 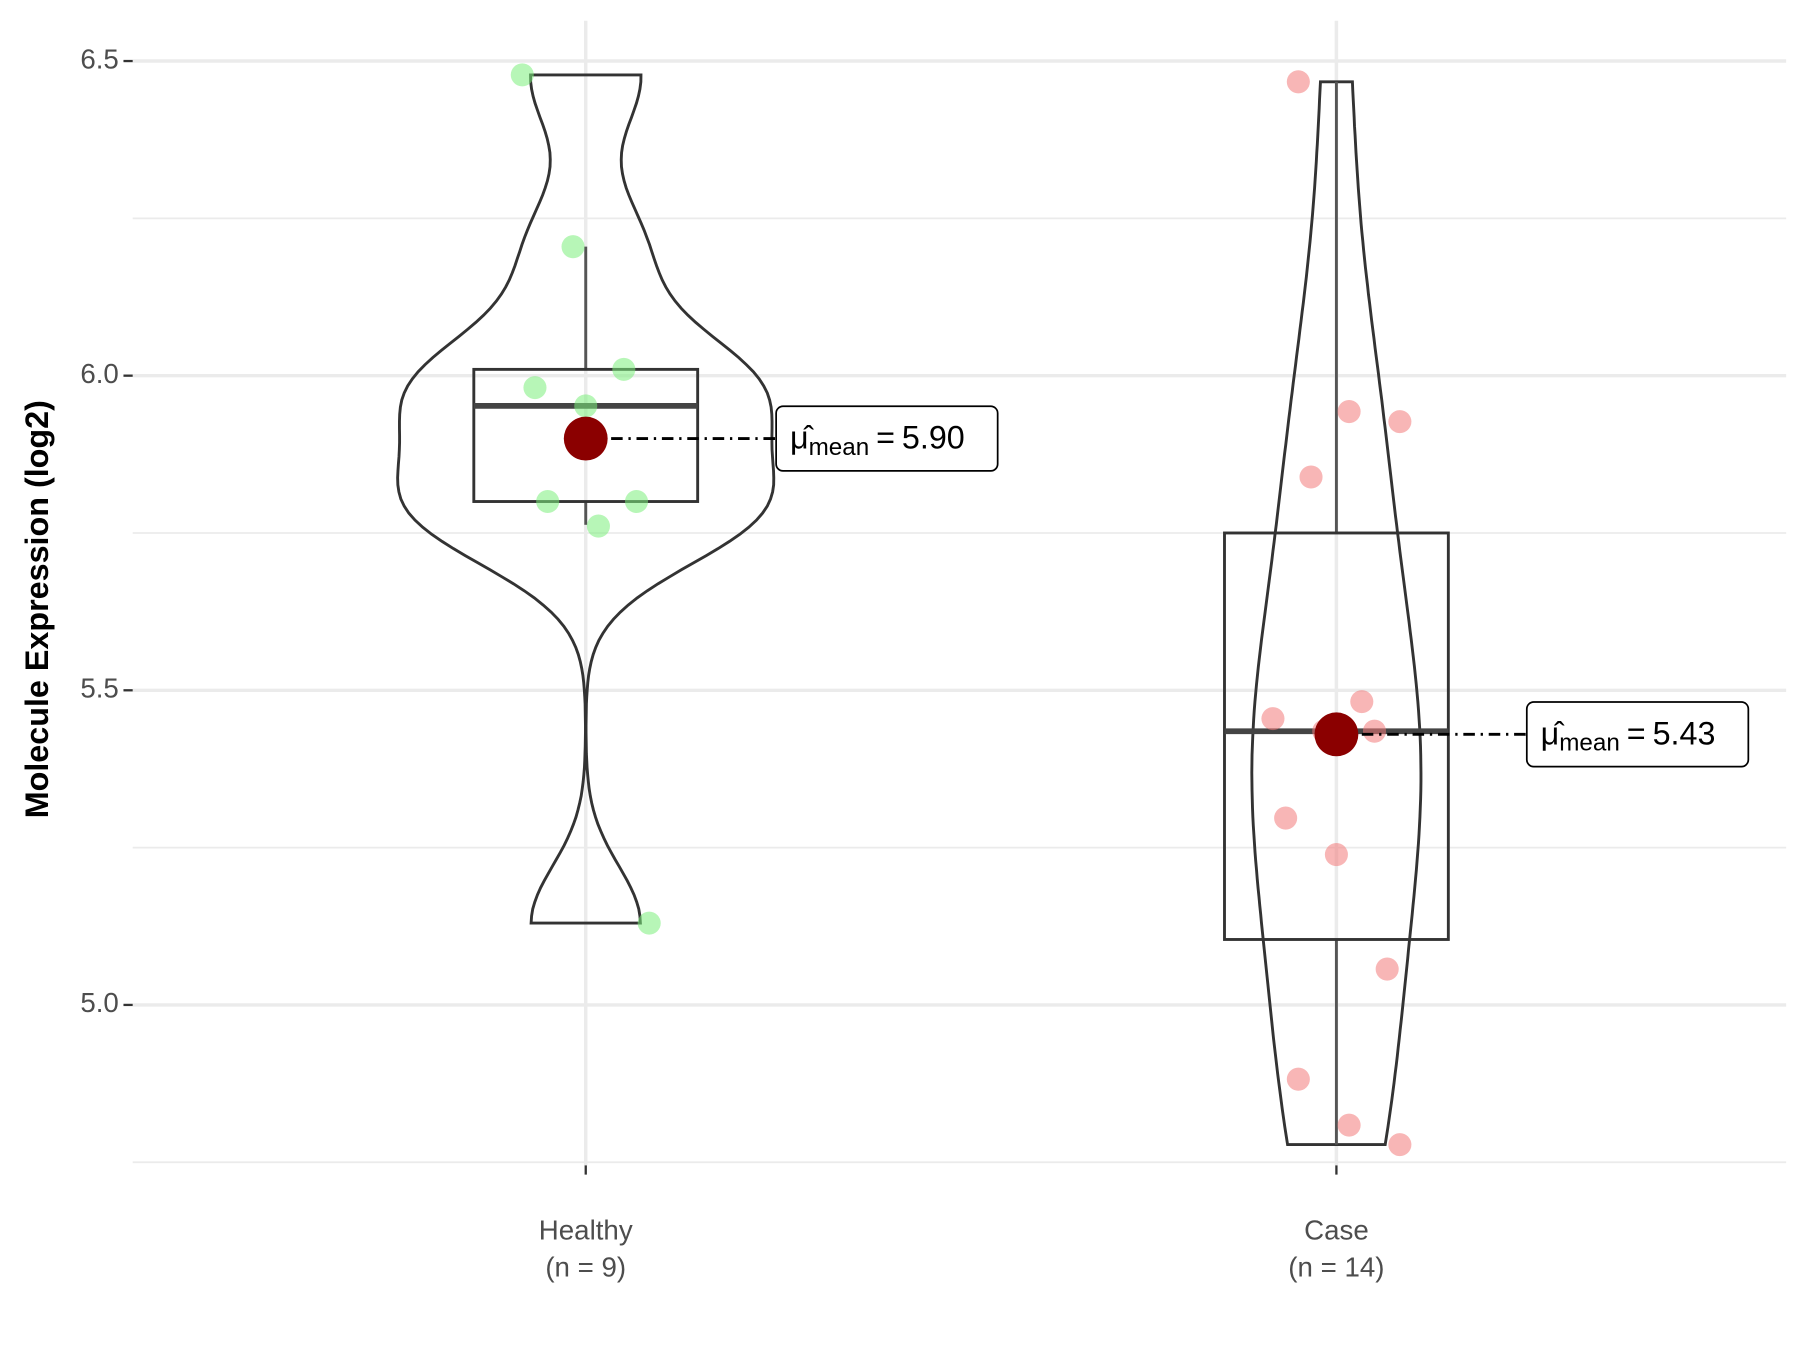 I want to click on violin, so click(x=1336, y=613).